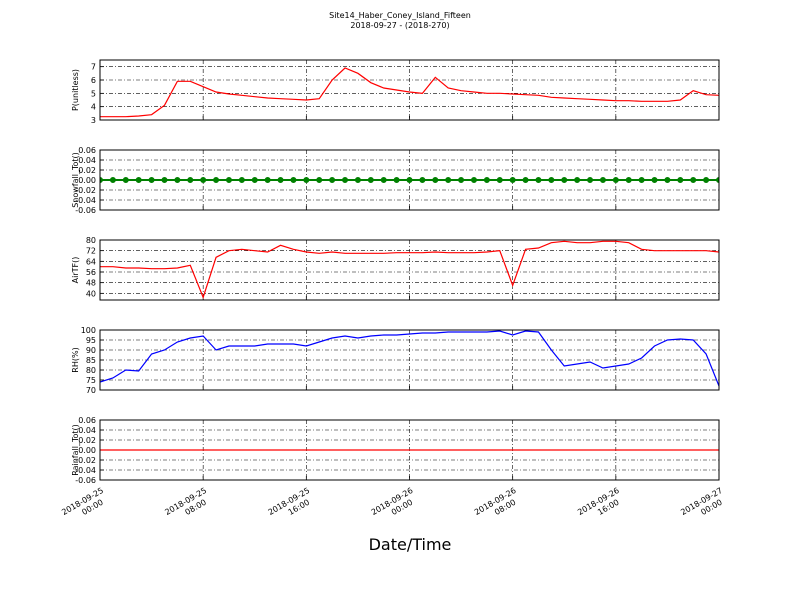 Image resolution: width=800 pixels, height=600 pixels. I want to click on y-axis-label: AirTF(), so click(75, 270).